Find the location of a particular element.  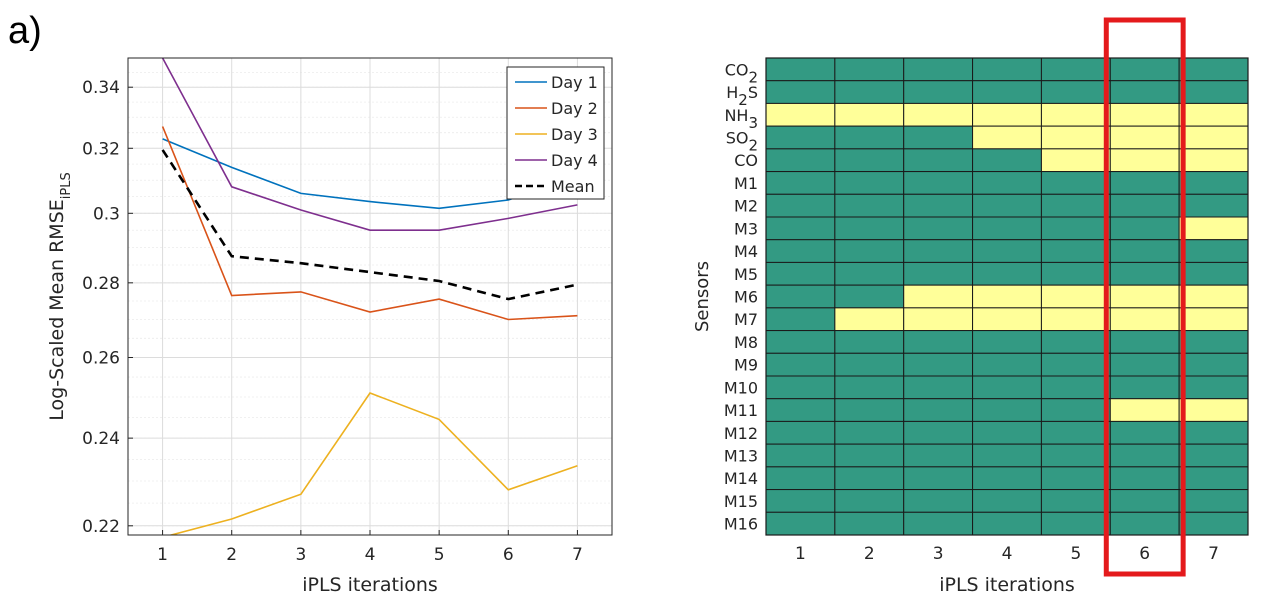

y-tick-label: 0.28 is located at coordinates (101, 284).